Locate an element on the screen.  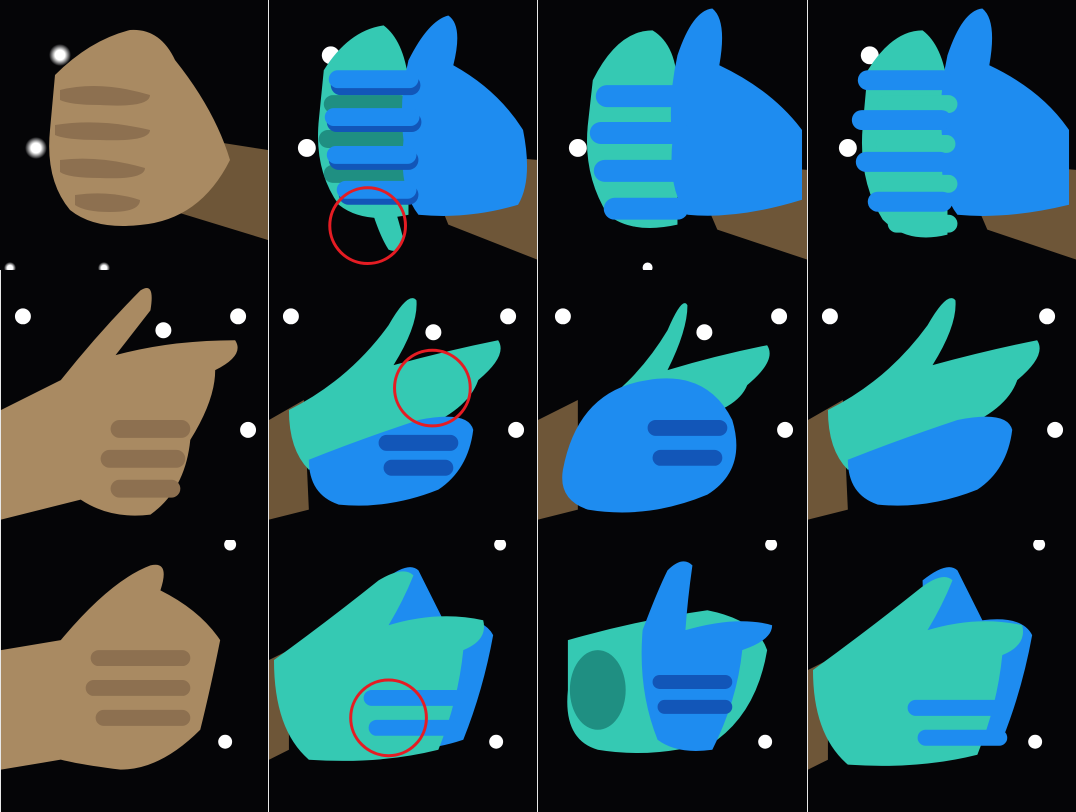
cell-r1c4-reconstruction is located at coordinates (941, 135).